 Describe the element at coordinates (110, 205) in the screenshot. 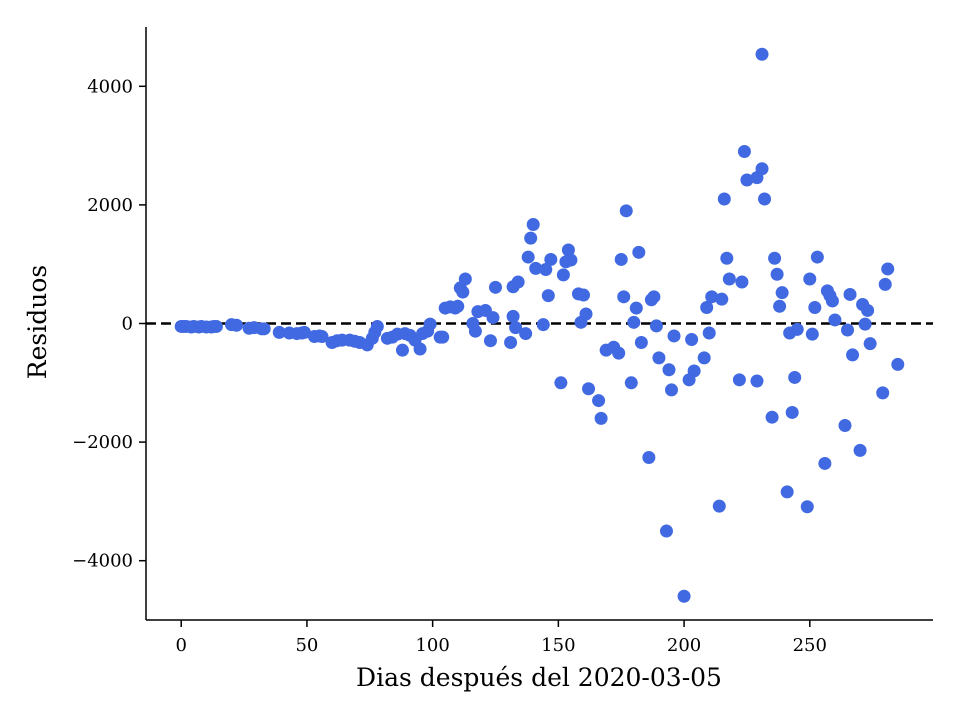

I see `y-tick-label: 2000` at that location.